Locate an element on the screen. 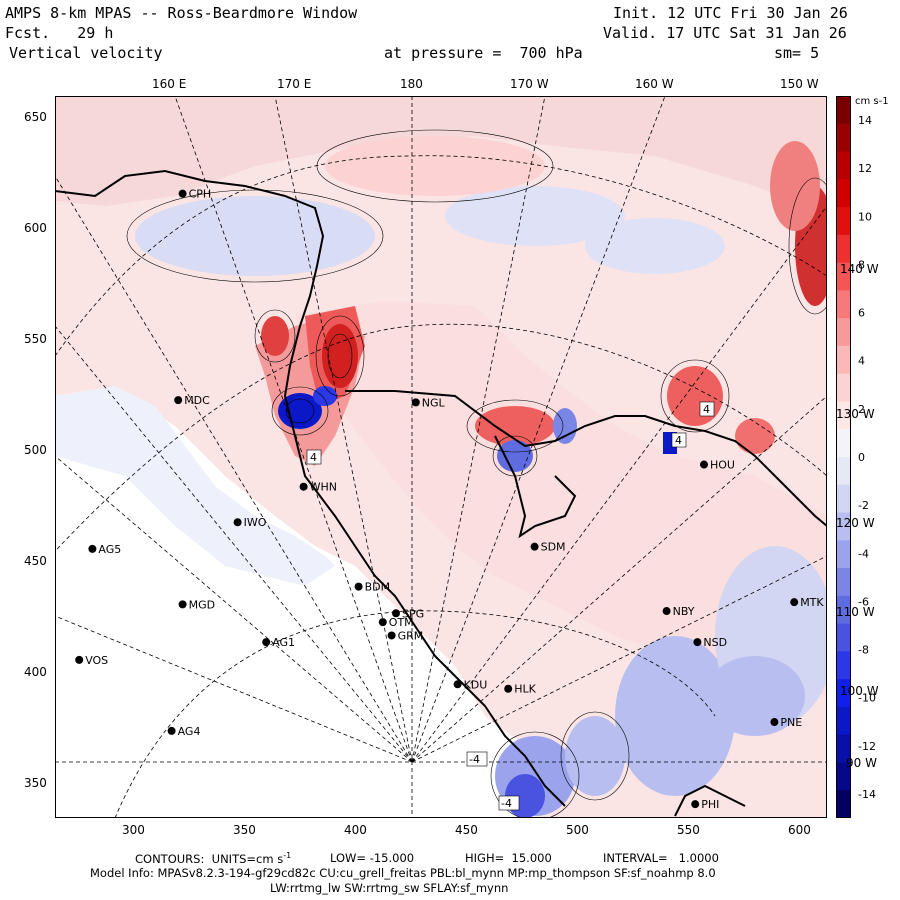 This screenshot has height=900, width=900. station-nby: NBY is located at coordinates (678, 611).